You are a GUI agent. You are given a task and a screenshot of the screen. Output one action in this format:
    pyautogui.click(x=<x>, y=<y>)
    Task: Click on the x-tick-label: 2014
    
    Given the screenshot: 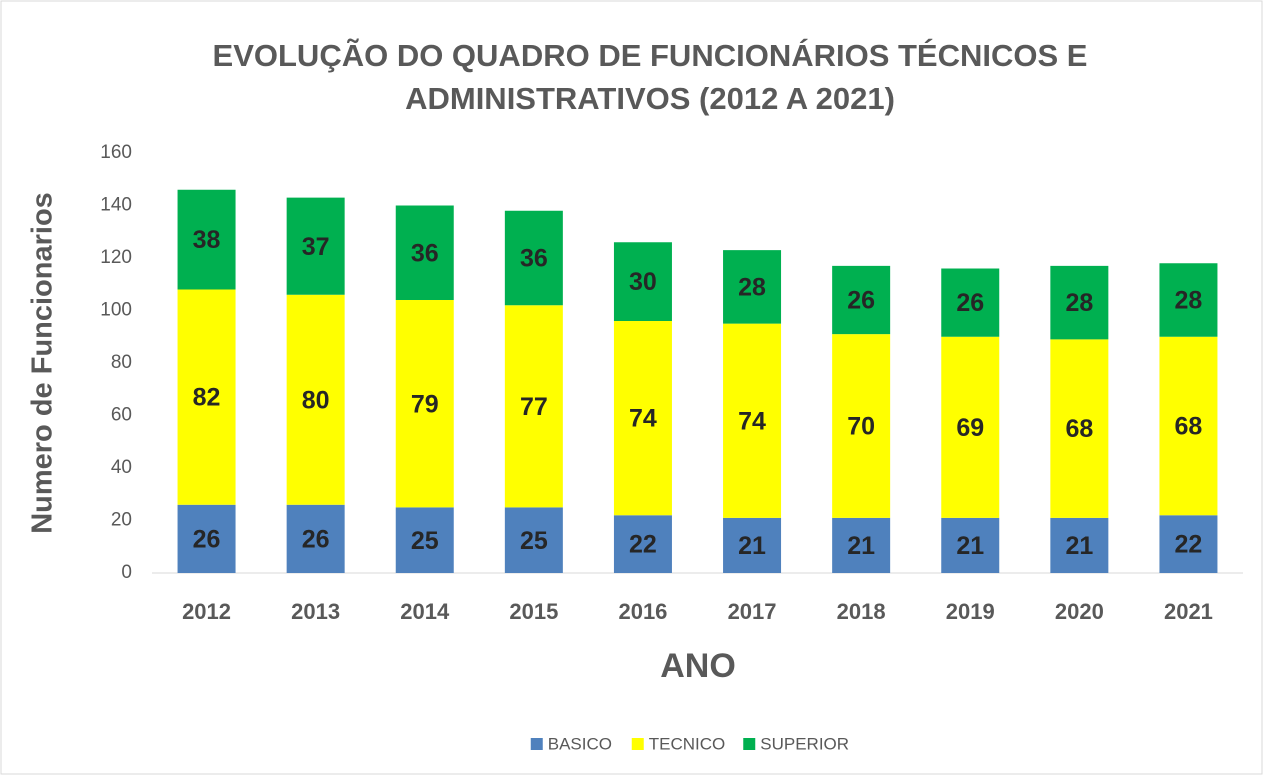 What is the action you would take?
    pyautogui.click(x=425, y=611)
    